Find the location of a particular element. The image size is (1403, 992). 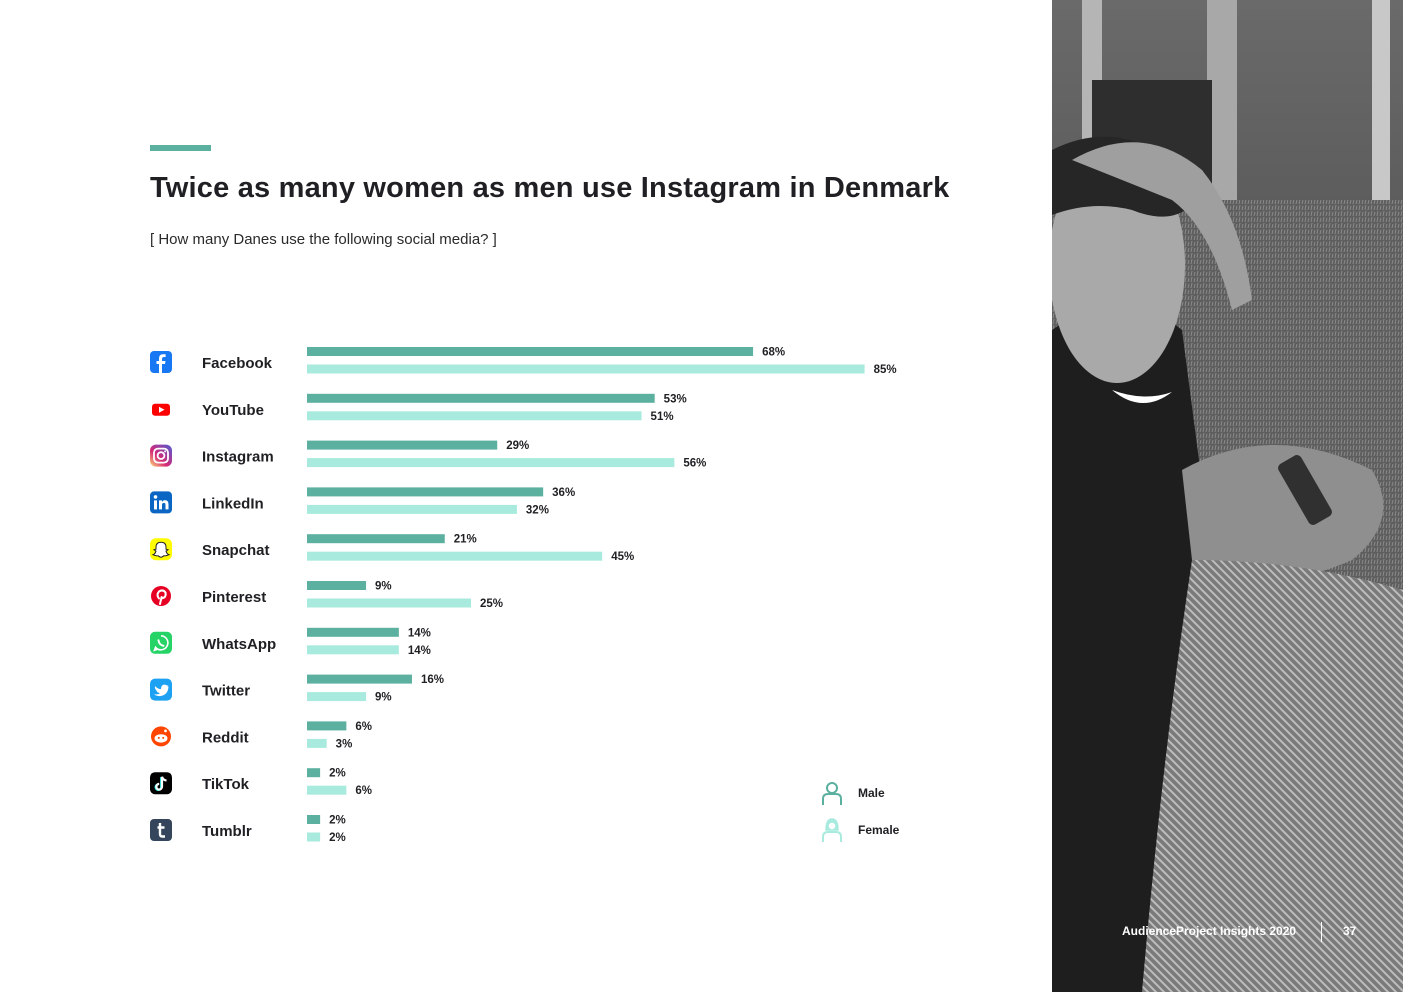

pinterest-icon is located at coordinates (161, 596).